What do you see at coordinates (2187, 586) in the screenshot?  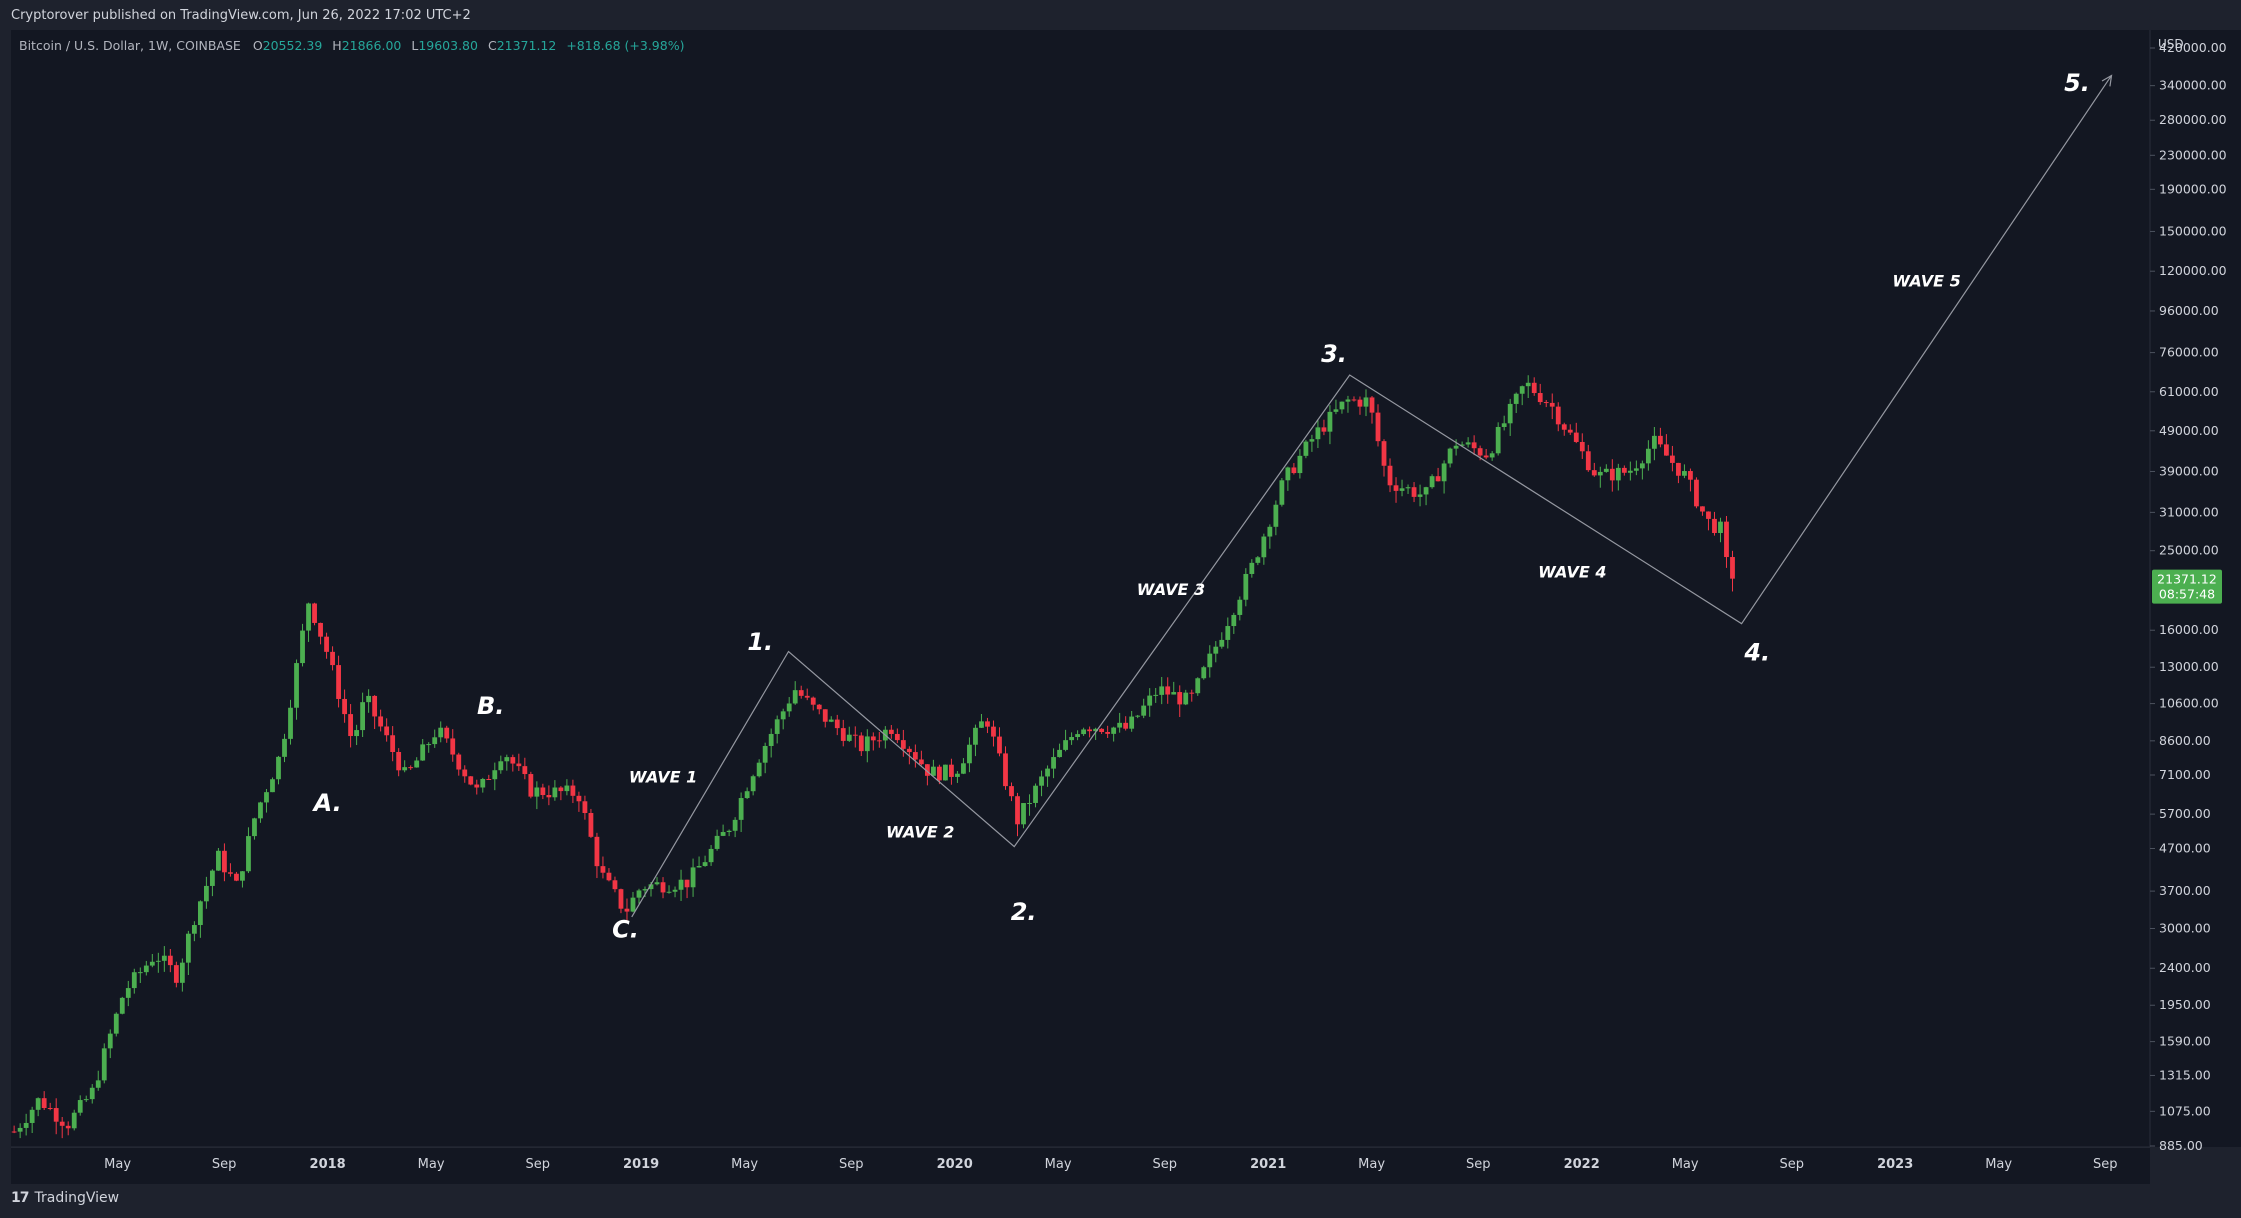 I see `last-price-tag` at bounding box center [2187, 586].